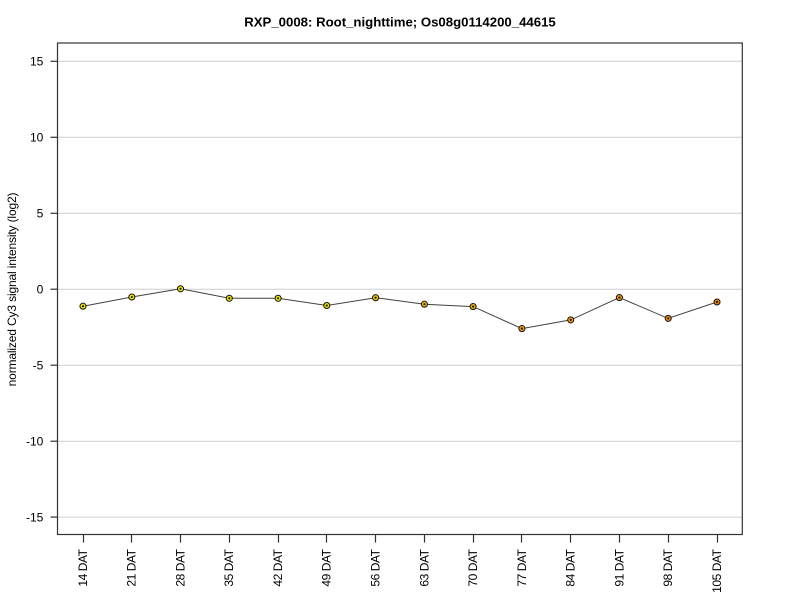  What do you see at coordinates (40, 289) in the screenshot?
I see `svg-text: 0` at bounding box center [40, 289].